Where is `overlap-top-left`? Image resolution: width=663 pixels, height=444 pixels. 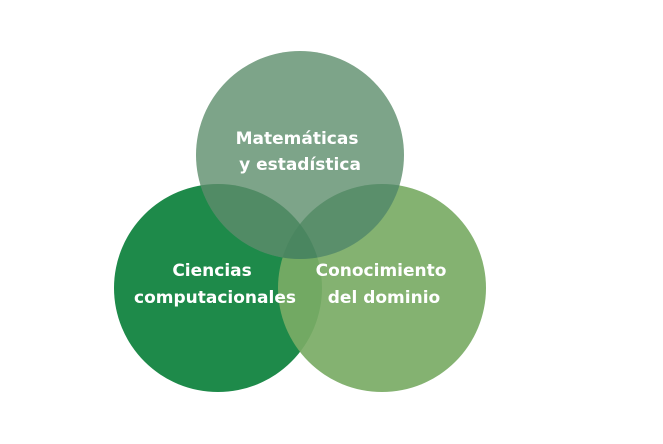
overlap-top-left is located at coordinates (259, 221).